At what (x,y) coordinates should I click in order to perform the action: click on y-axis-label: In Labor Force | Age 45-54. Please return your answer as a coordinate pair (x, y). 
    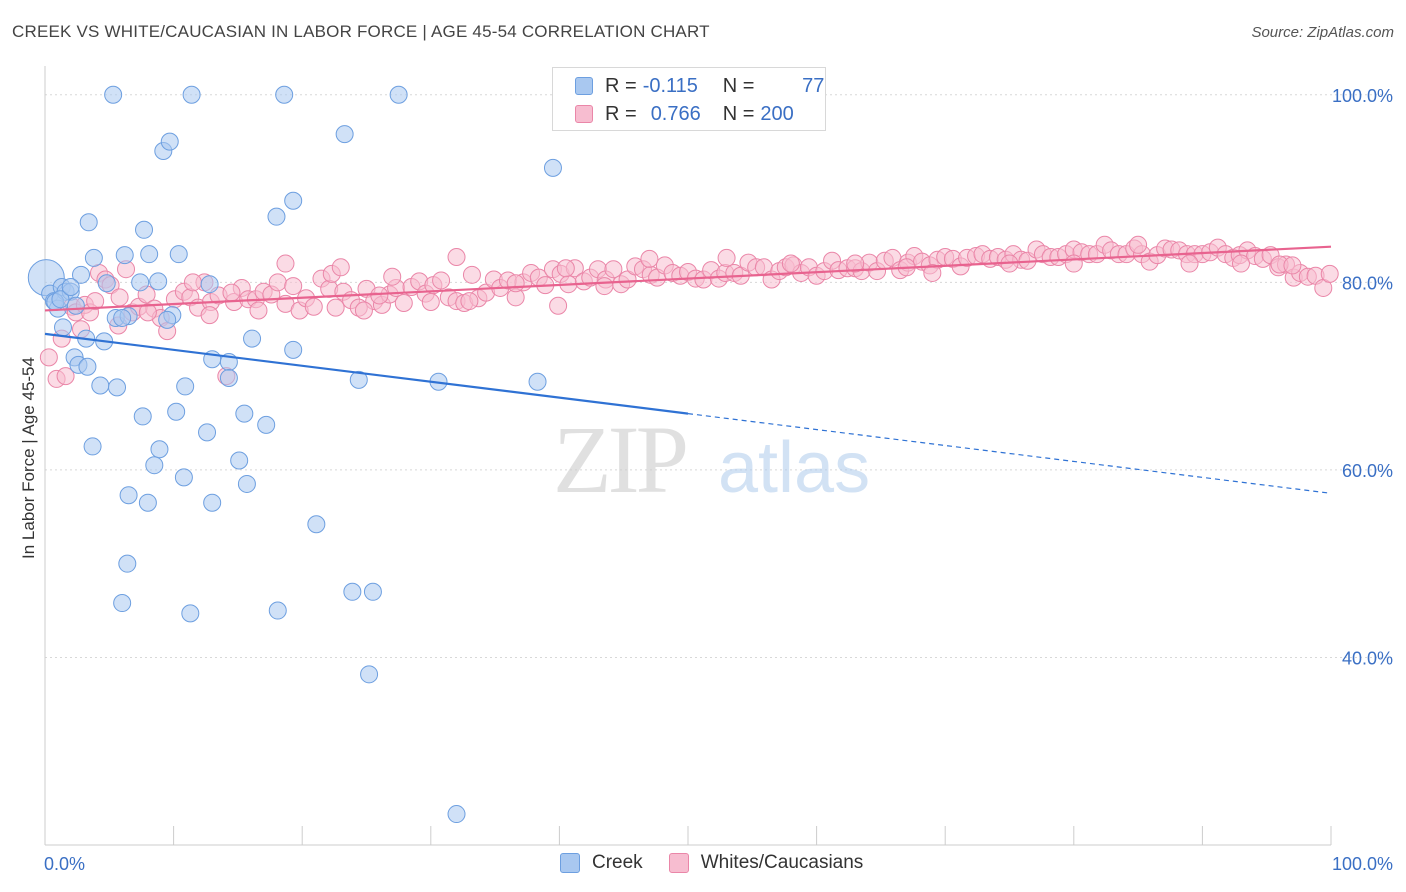
    Looking at the image, I should click on (28, 458).